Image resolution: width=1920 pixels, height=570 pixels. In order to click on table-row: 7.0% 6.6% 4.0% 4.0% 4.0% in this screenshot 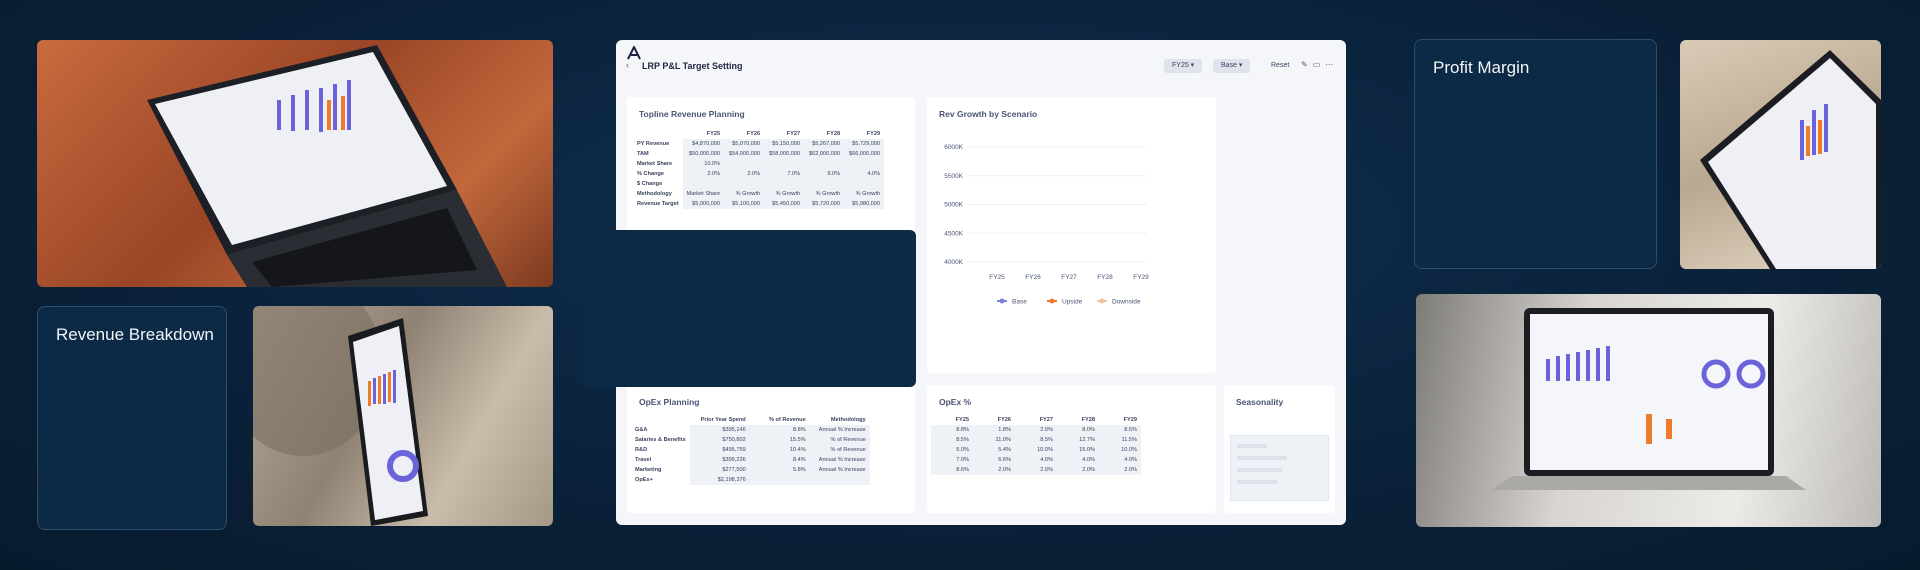, I will do `click(1036, 460)`.